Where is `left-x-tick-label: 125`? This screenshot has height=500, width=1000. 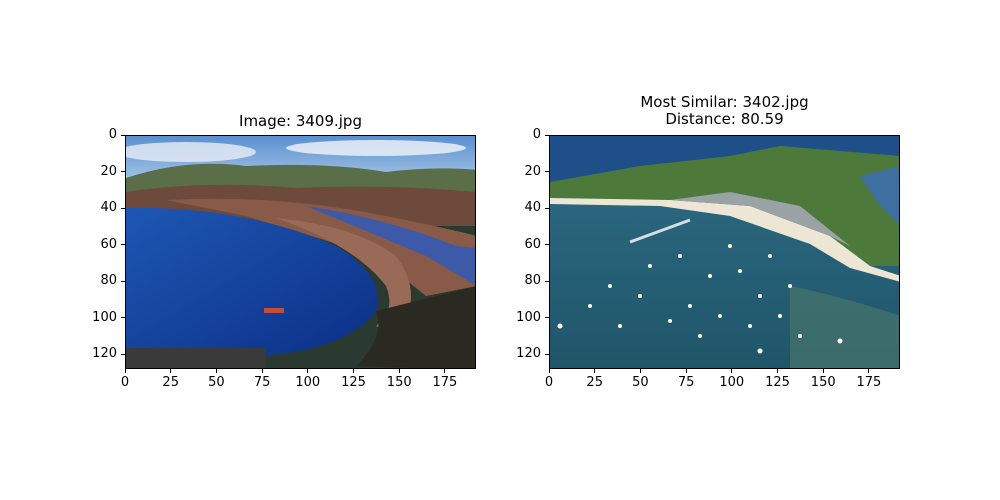 left-x-tick-label: 125 is located at coordinates (353, 382).